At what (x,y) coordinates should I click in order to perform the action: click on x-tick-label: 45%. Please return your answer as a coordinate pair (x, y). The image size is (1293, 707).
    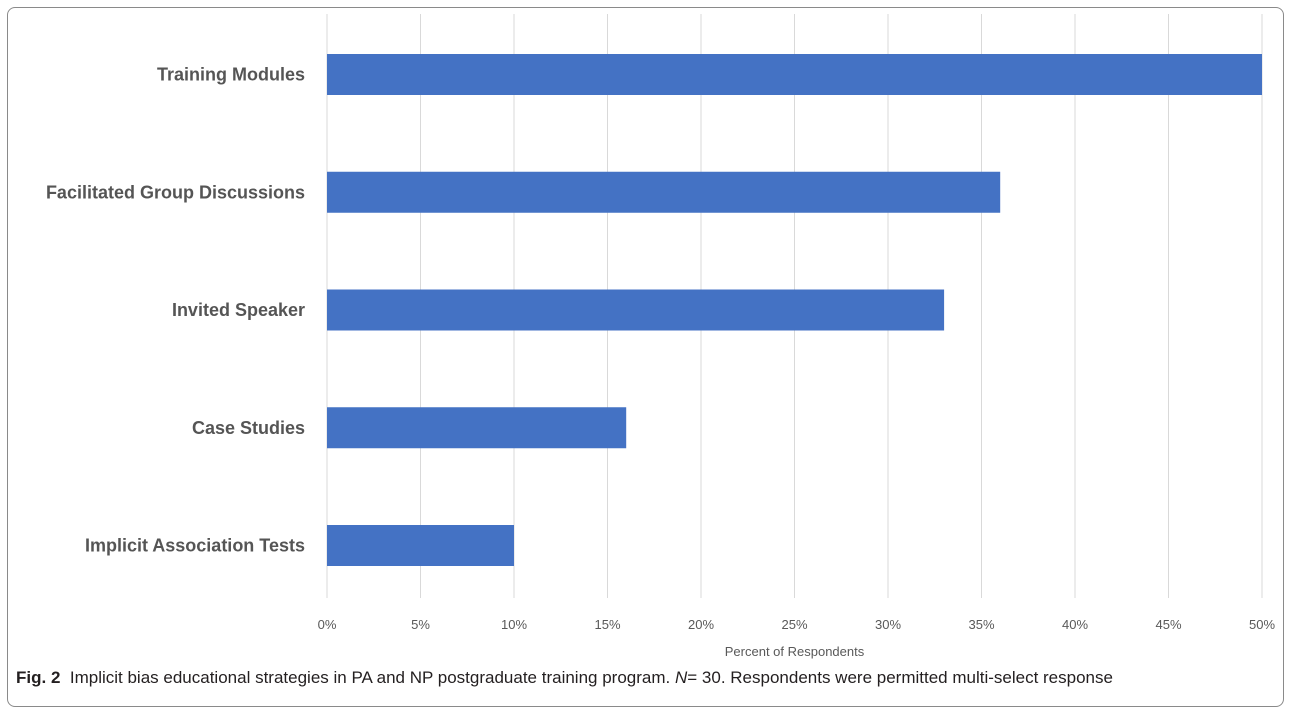
    Looking at the image, I should click on (1168, 624).